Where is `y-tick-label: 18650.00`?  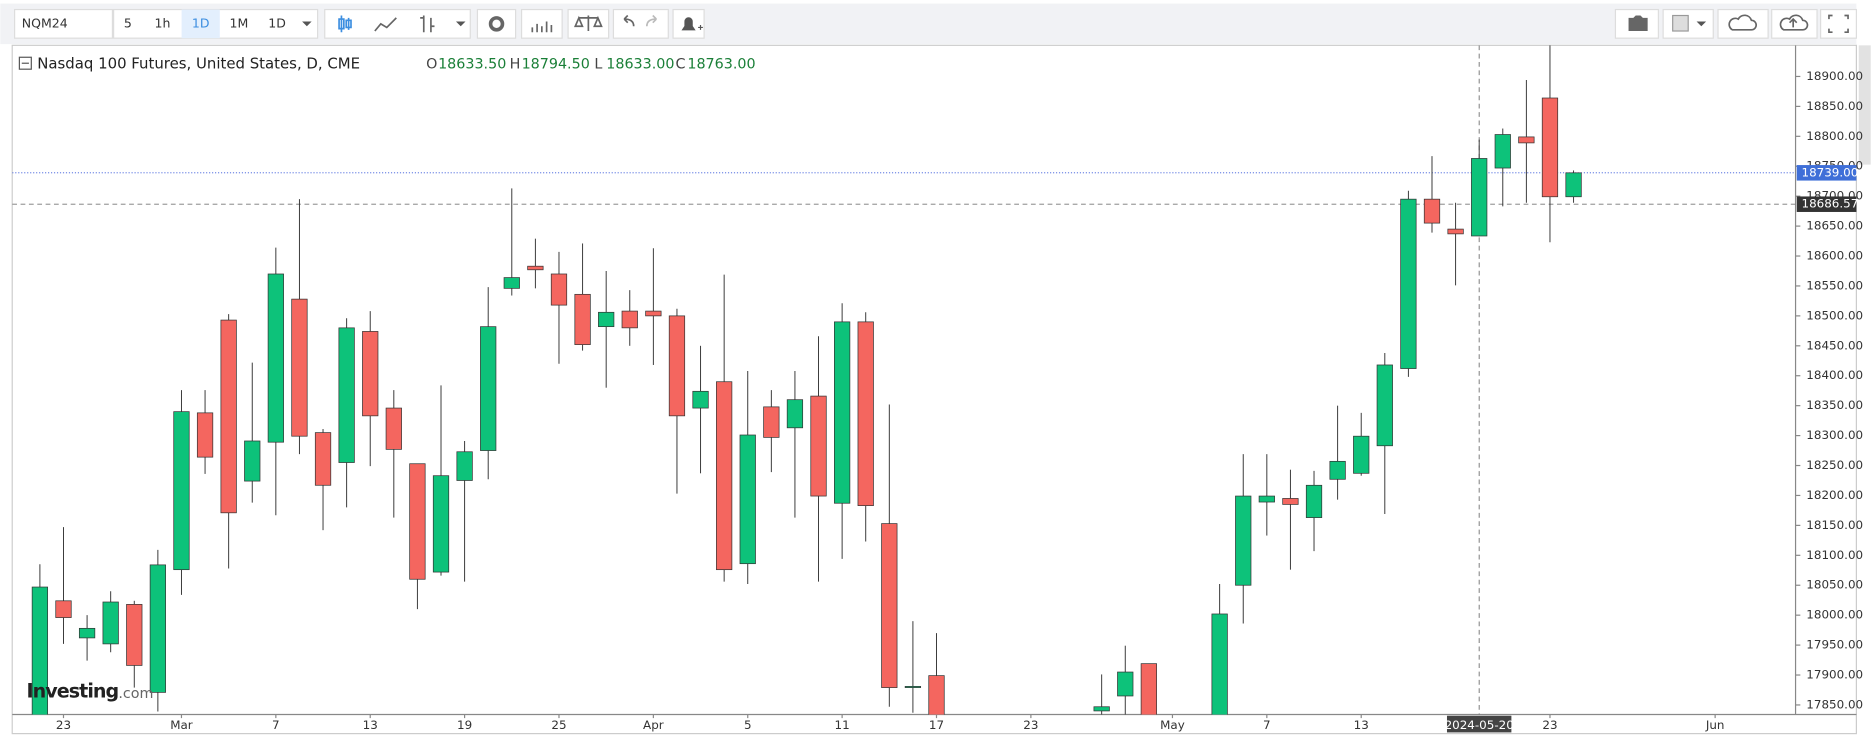 y-tick-label: 18650.00 is located at coordinates (1834, 226).